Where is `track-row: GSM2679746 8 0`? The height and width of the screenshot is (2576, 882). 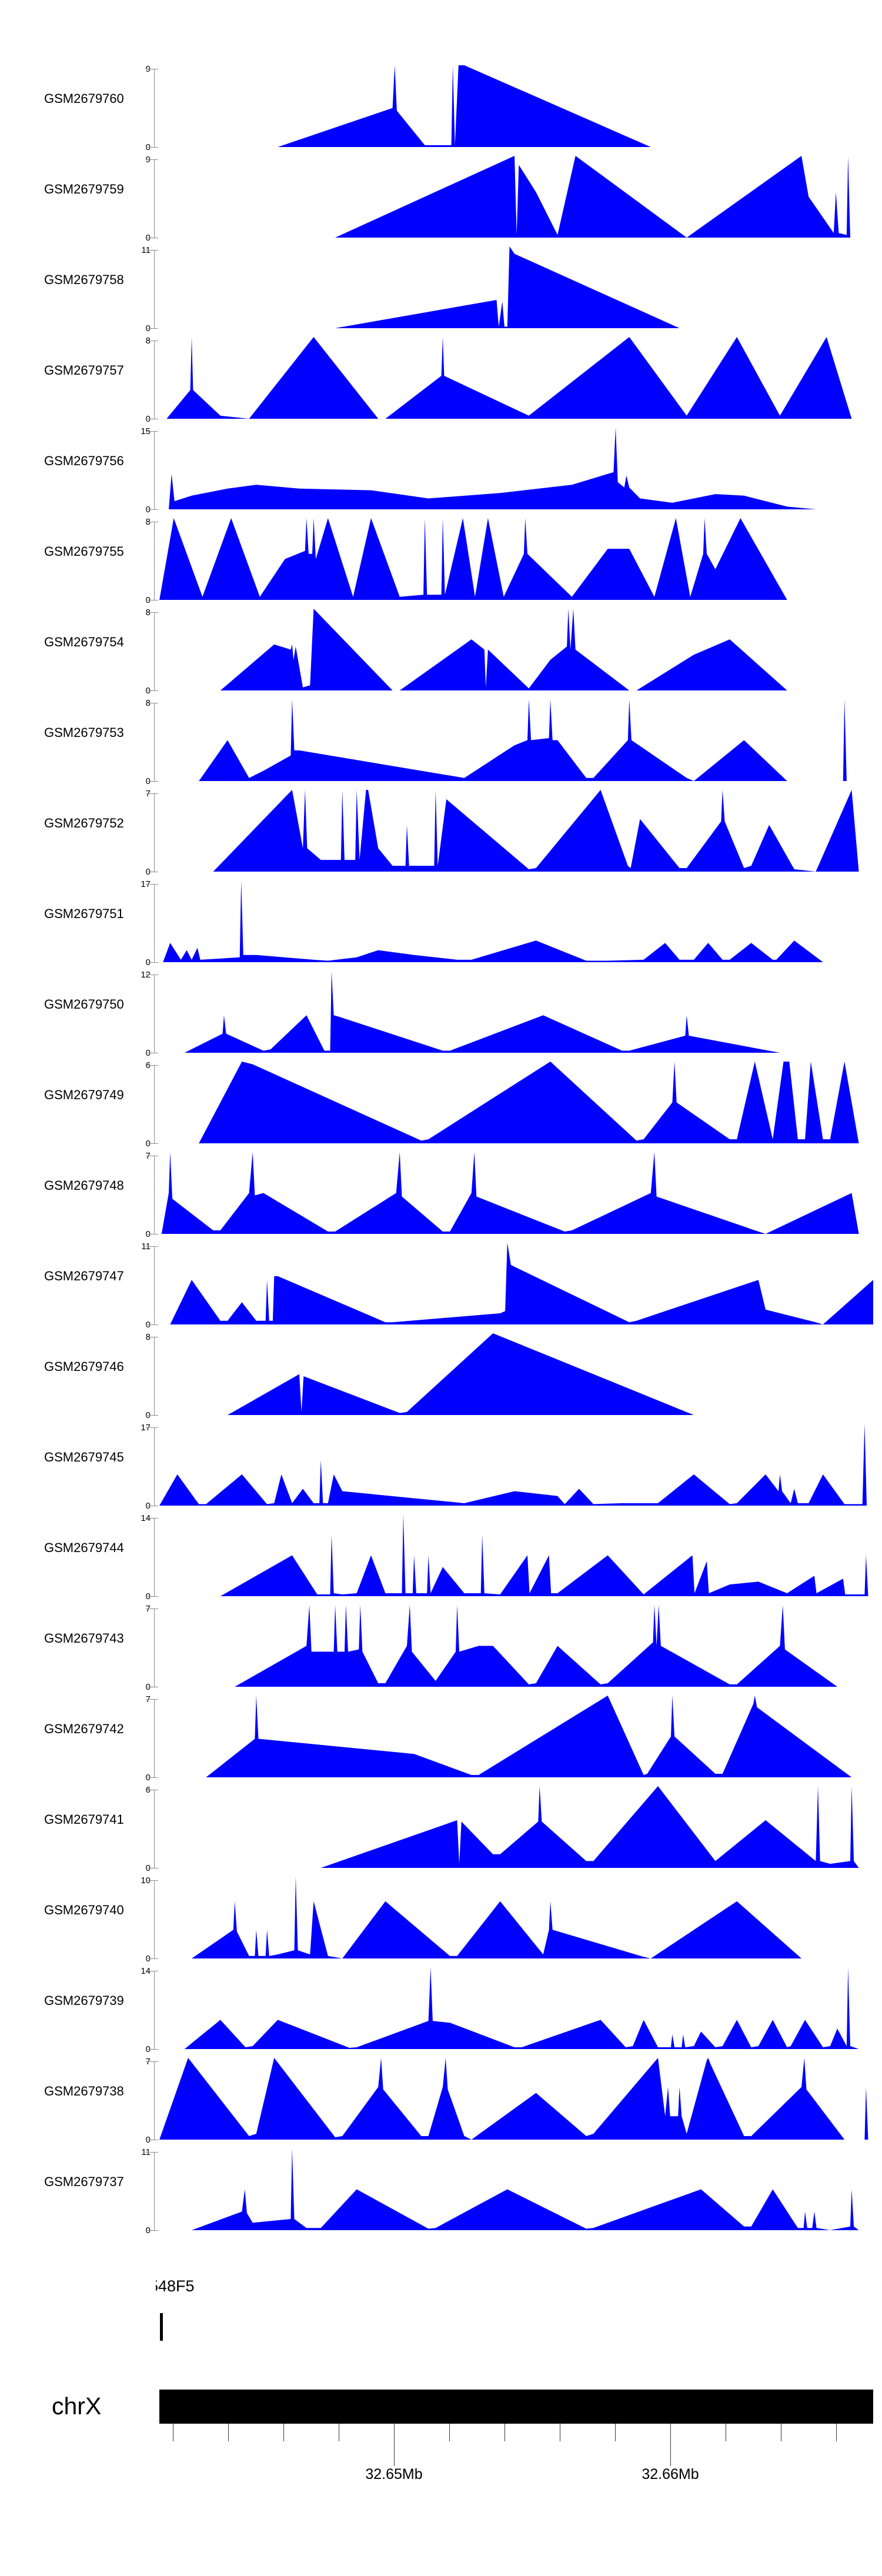
track-row: GSM2679746 8 0 is located at coordinates (441, 1378).